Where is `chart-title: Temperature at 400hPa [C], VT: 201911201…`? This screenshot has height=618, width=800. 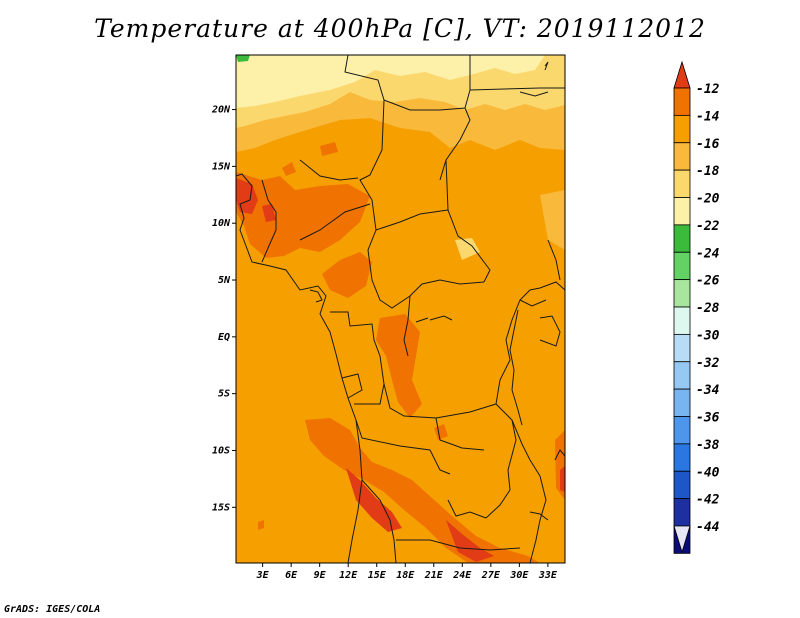 chart-title: Temperature at 400hPa [C], VT: 201911201… is located at coordinates (400, 28).